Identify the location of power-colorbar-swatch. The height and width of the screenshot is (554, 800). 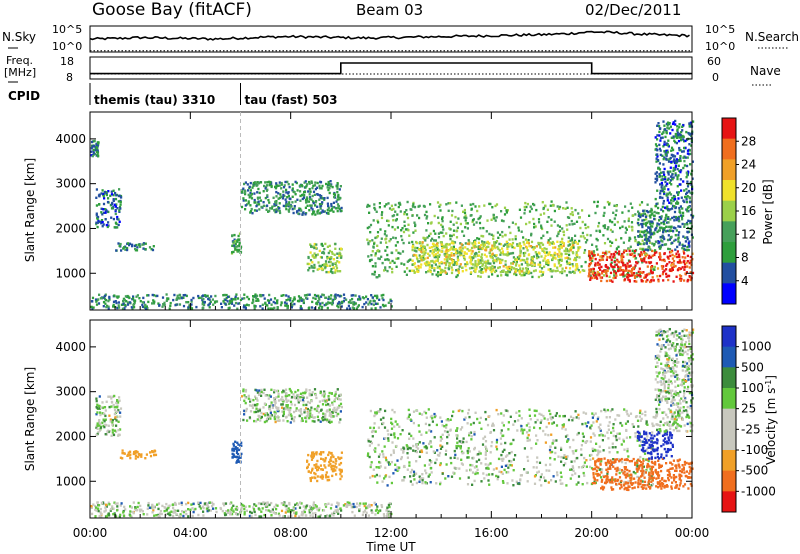
(729, 232).